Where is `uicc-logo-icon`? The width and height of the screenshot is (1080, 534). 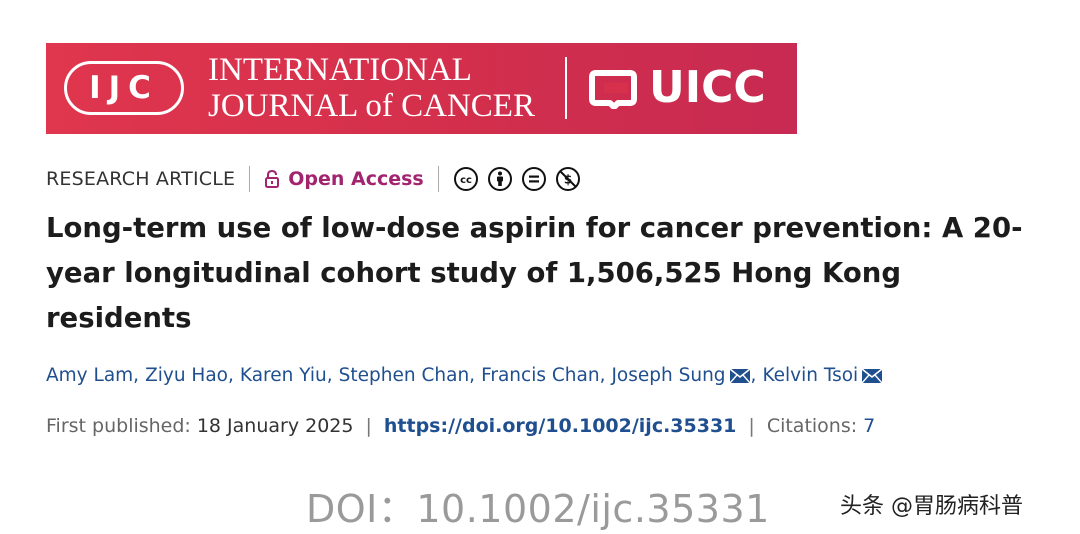 uicc-logo-icon is located at coordinates (613, 89).